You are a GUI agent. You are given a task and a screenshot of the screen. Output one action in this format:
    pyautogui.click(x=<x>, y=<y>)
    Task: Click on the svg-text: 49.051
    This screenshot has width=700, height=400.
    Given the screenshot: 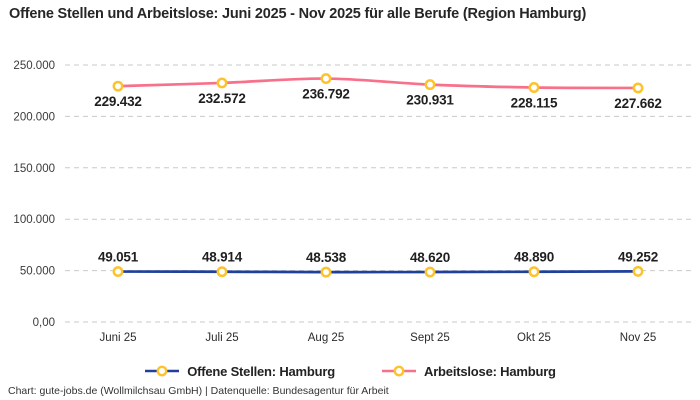 What is the action you would take?
    pyautogui.click(x=118, y=257)
    